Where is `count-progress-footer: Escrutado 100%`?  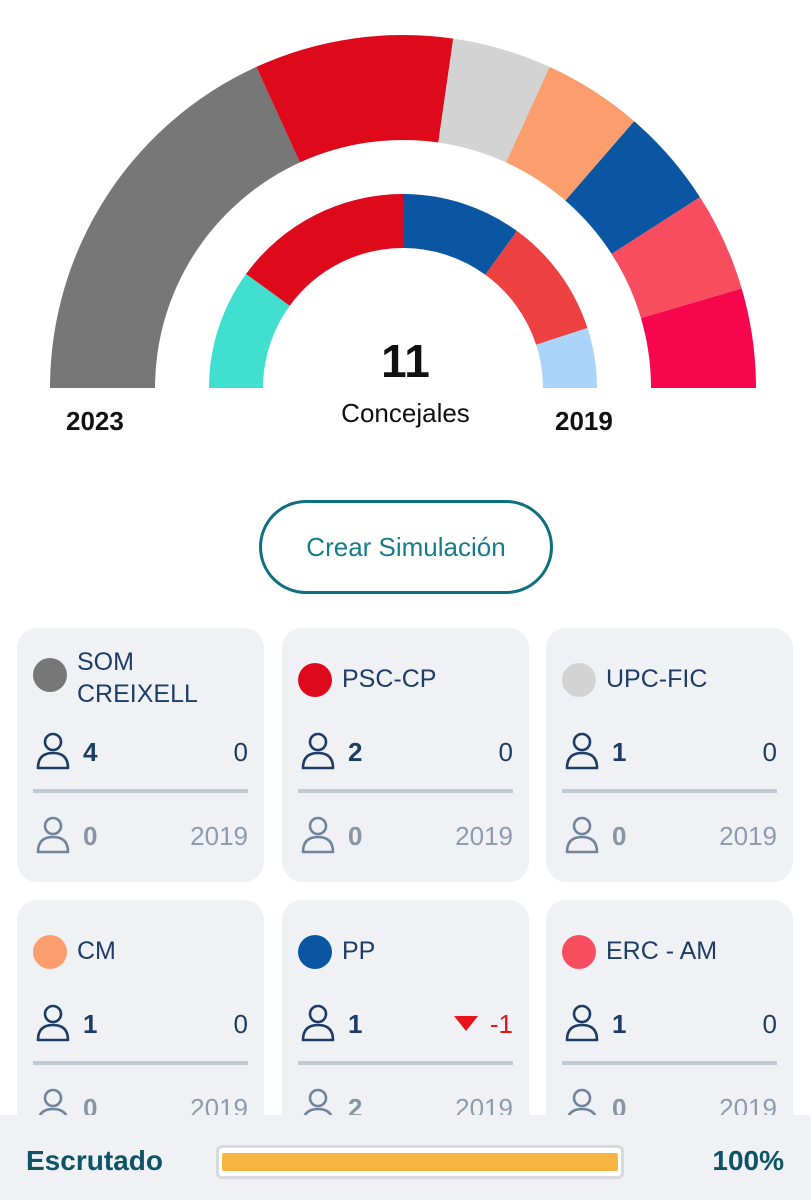
count-progress-footer: Escrutado 100% is located at coordinates (405, 1157).